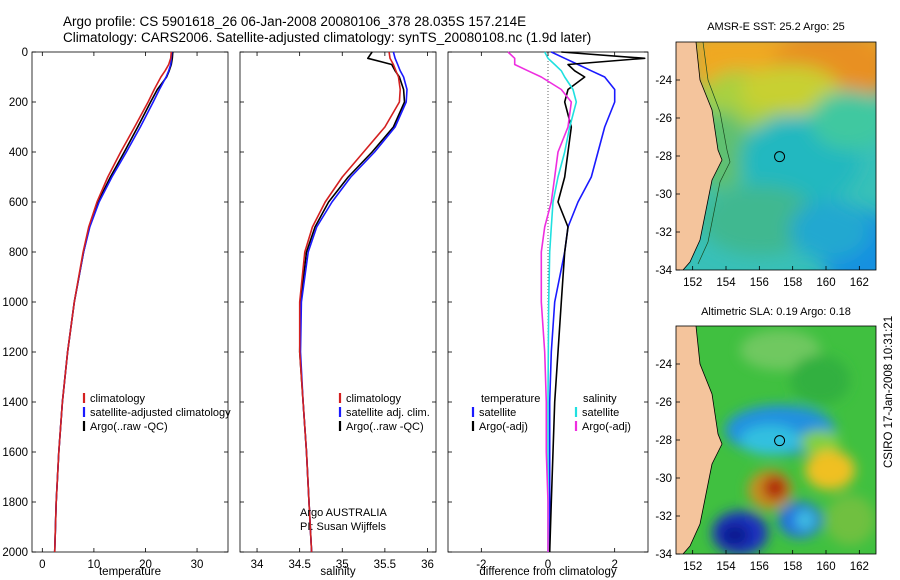 This screenshot has width=900, height=580. I want to click on credit-agency: Argo AUSTRALIA, so click(343, 513).